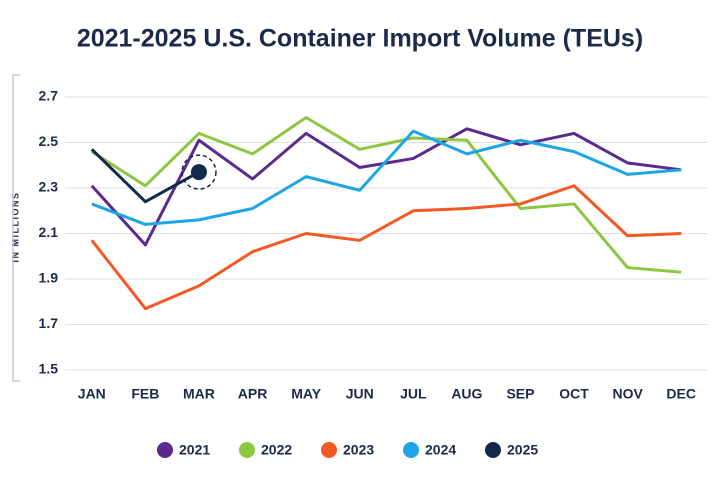  What do you see at coordinates (306, 394) in the screenshot?
I see `x-tick-label: MAY` at bounding box center [306, 394].